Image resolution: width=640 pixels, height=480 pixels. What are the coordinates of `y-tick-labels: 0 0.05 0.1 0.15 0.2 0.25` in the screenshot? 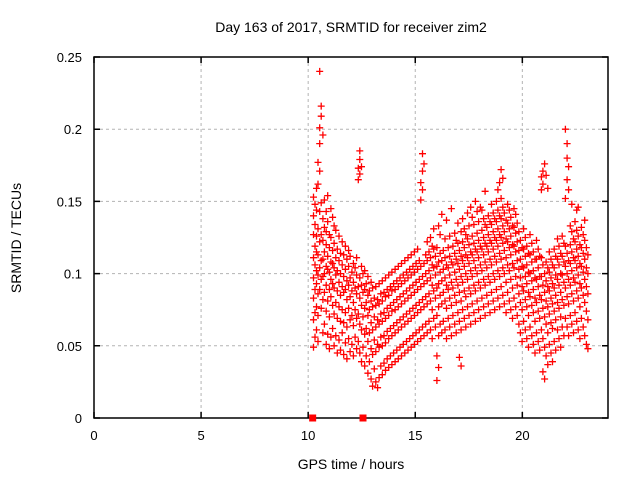 It's located at (69, 238).